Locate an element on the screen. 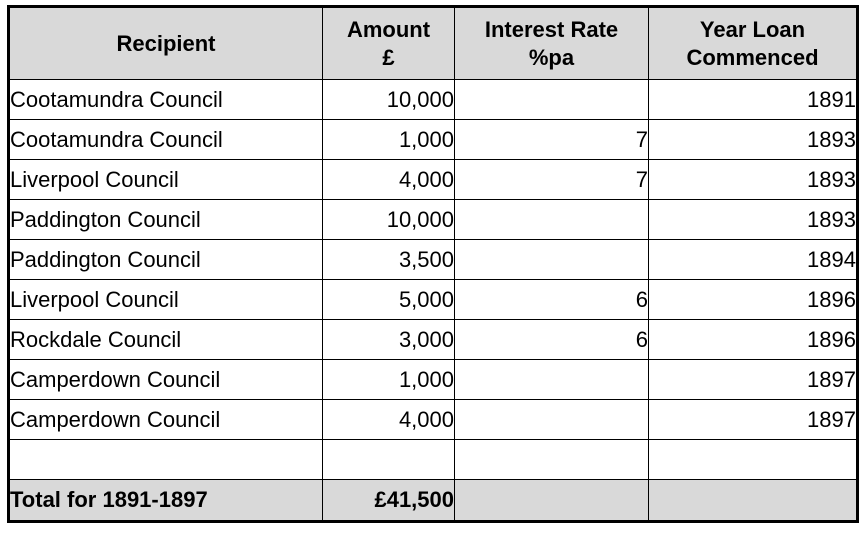  table-row: Liverpool Council 4,000 7 1893 is located at coordinates (433, 179).